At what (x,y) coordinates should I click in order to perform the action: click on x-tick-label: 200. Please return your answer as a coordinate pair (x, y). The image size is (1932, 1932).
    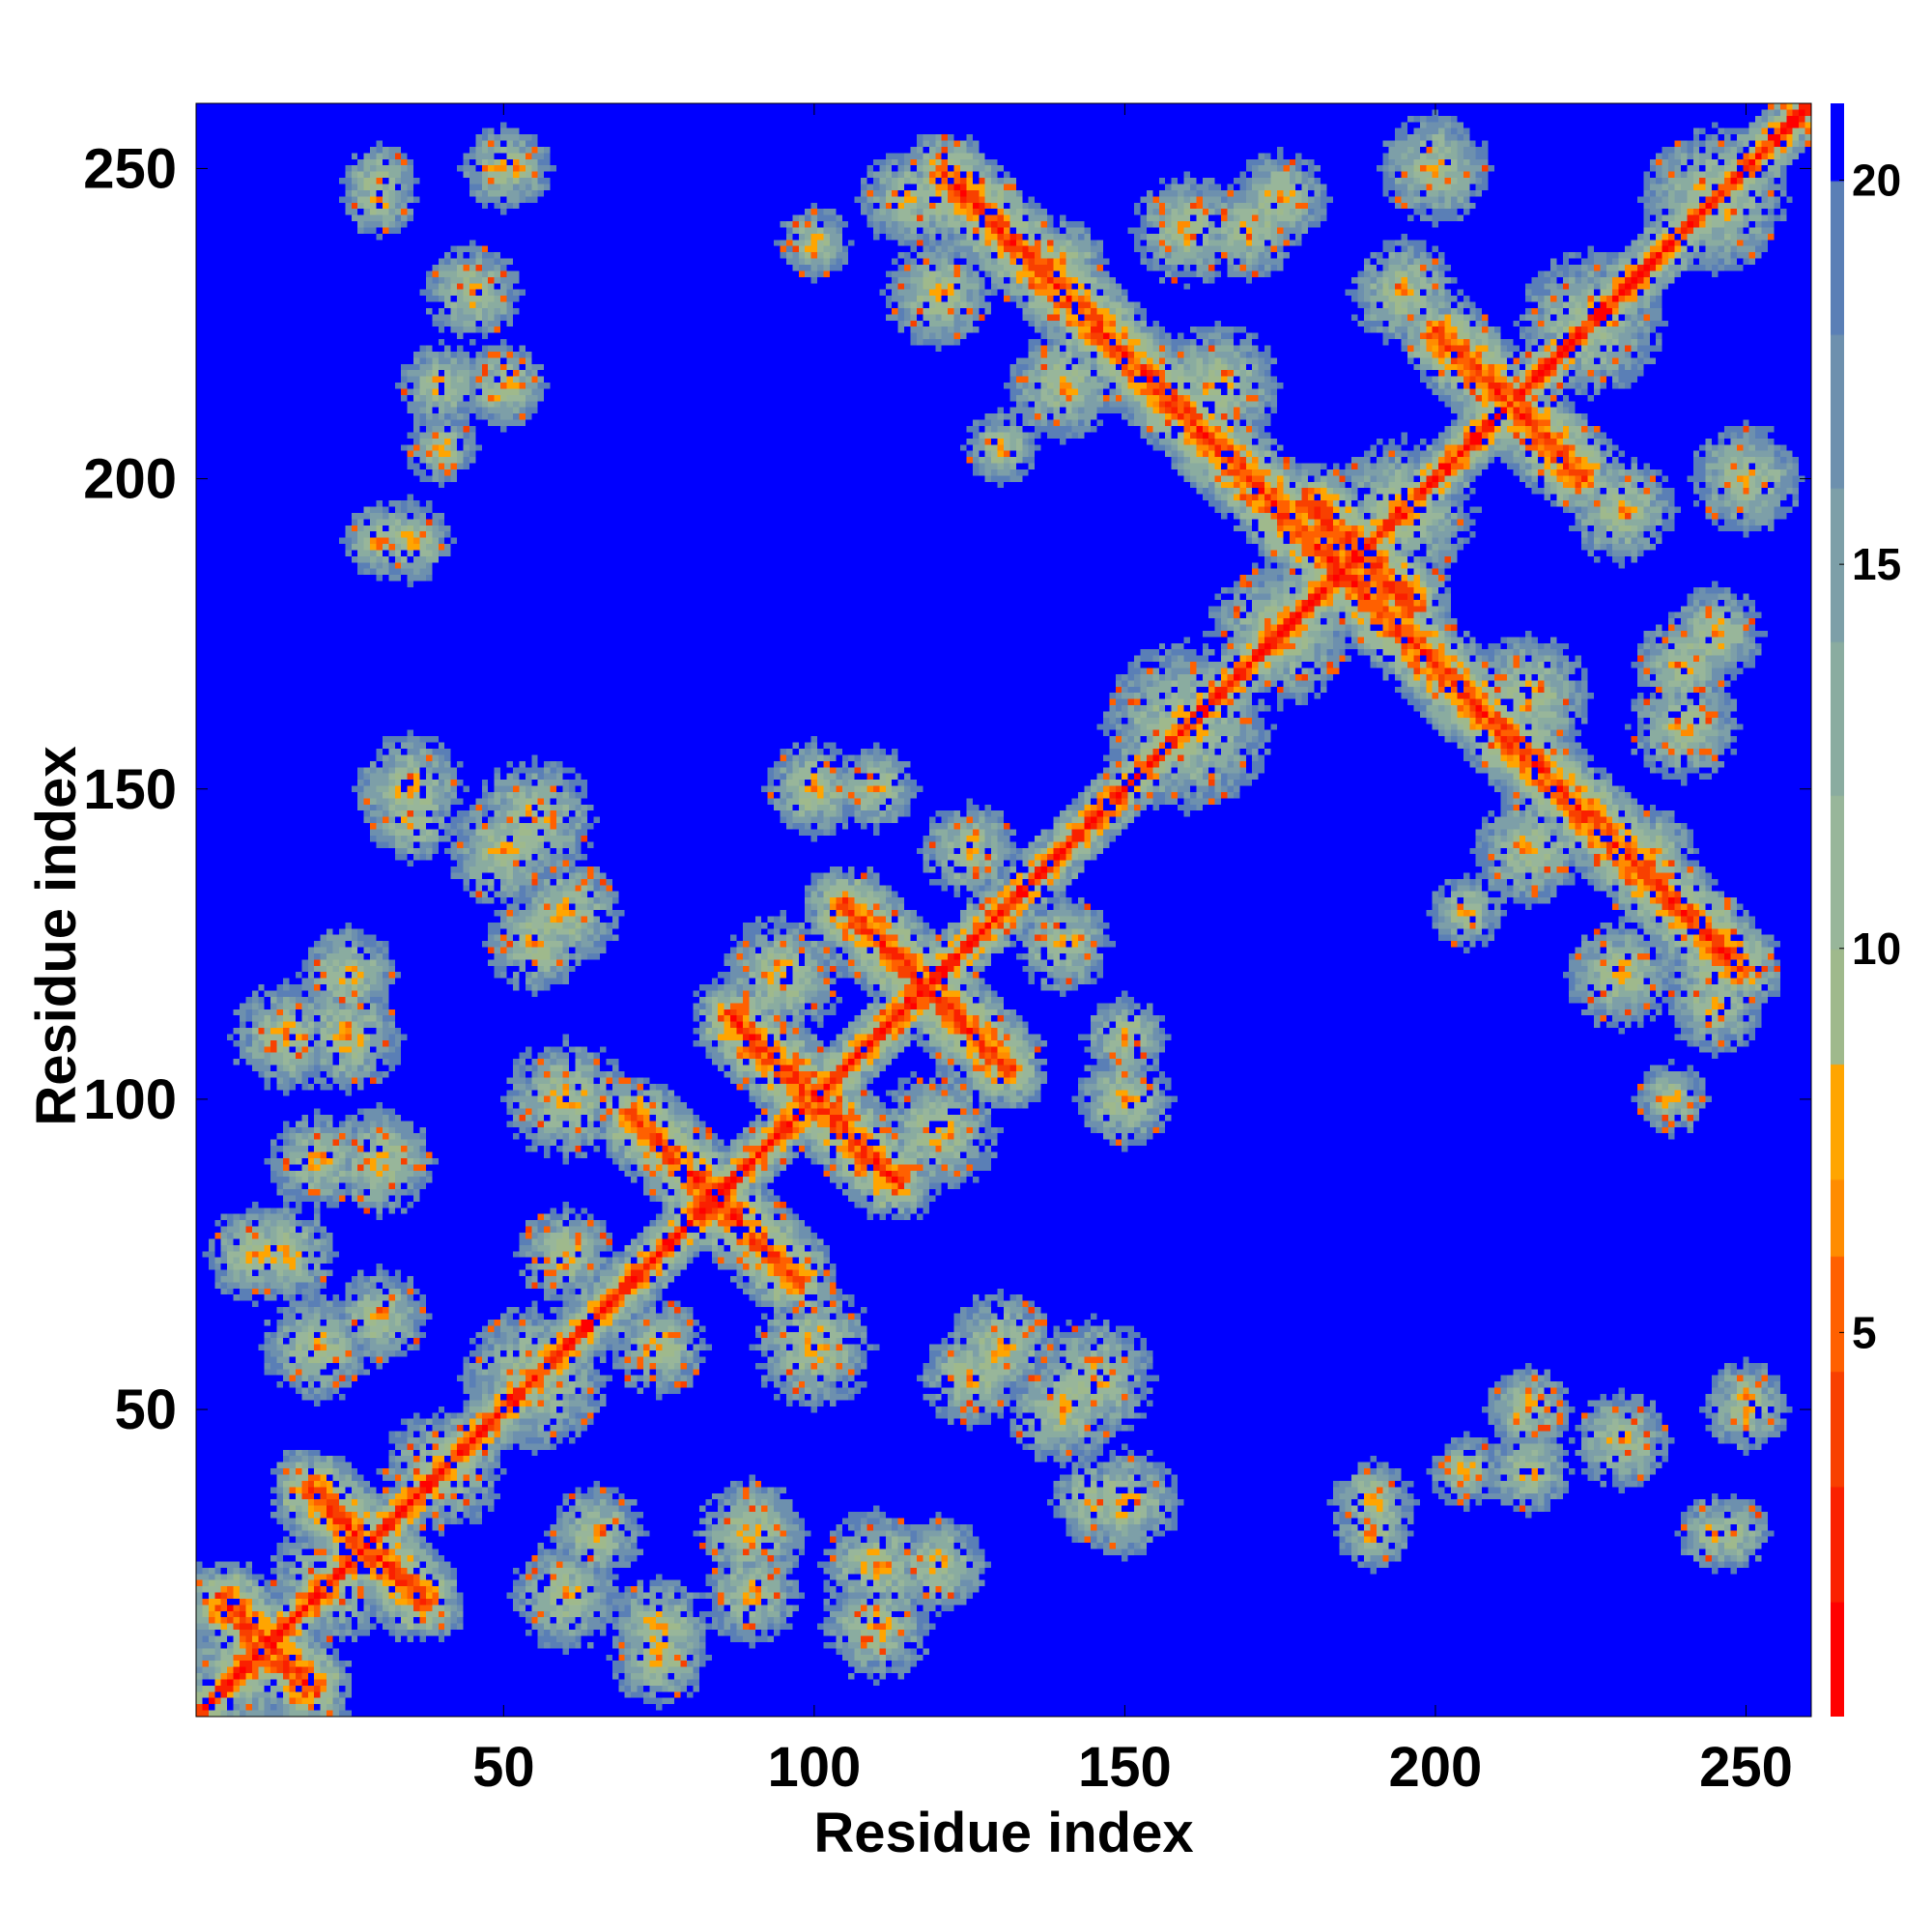
    Looking at the image, I should click on (1436, 1767).